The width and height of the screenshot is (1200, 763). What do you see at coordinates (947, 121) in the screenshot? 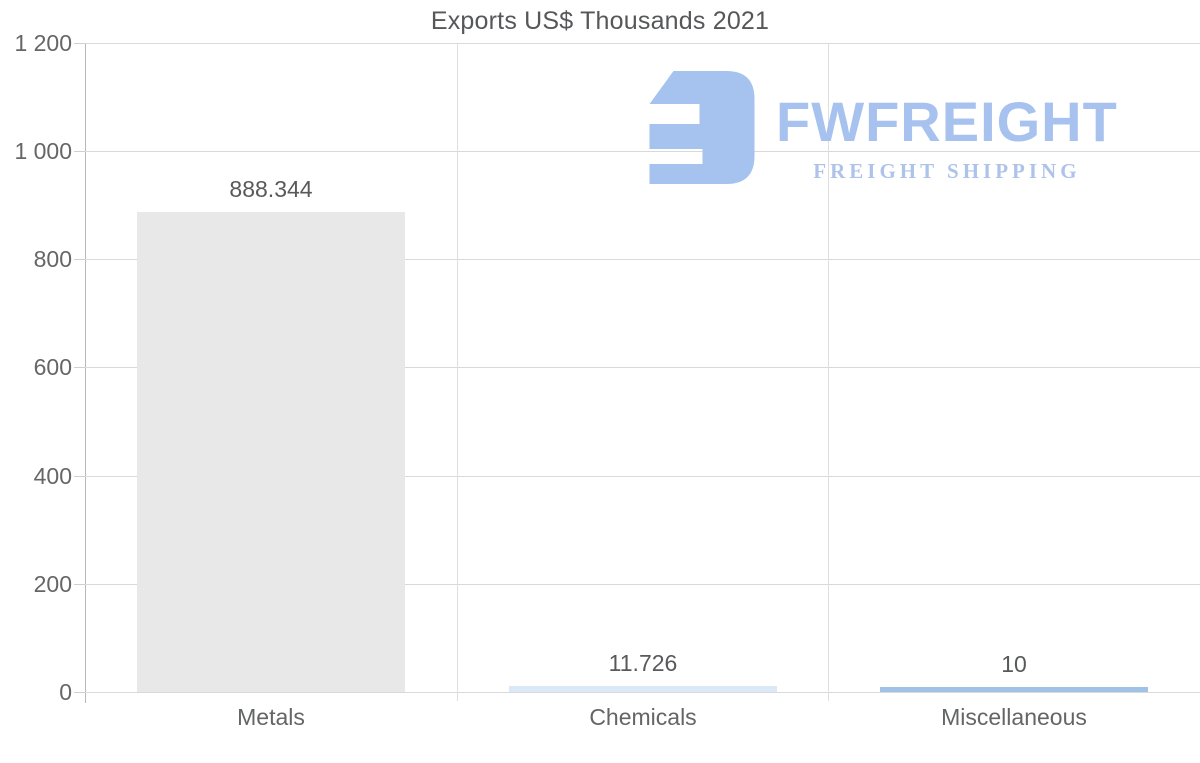
I see `brand-name: FWFREIGHT` at bounding box center [947, 121].